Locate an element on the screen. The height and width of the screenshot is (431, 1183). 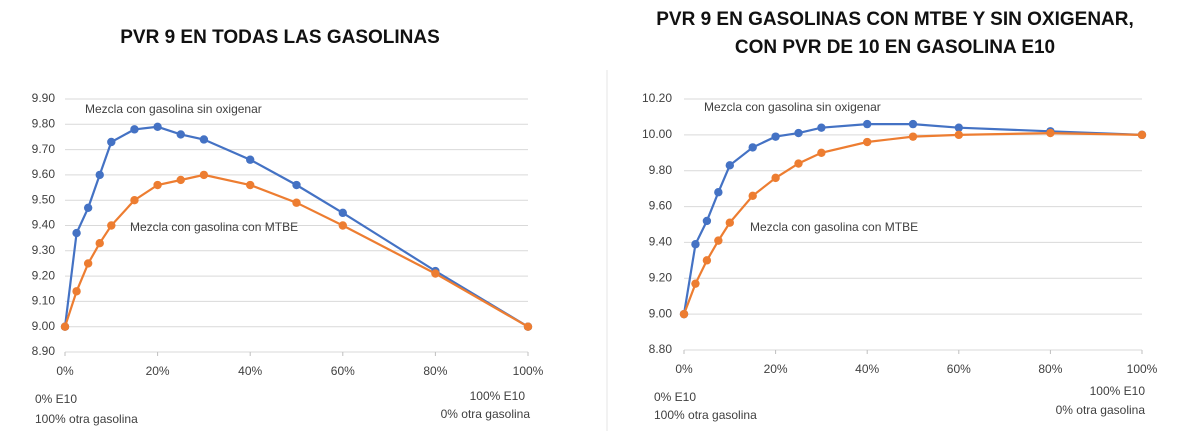
y-tick-label: 10.00 is located at coordinates (657, 134).